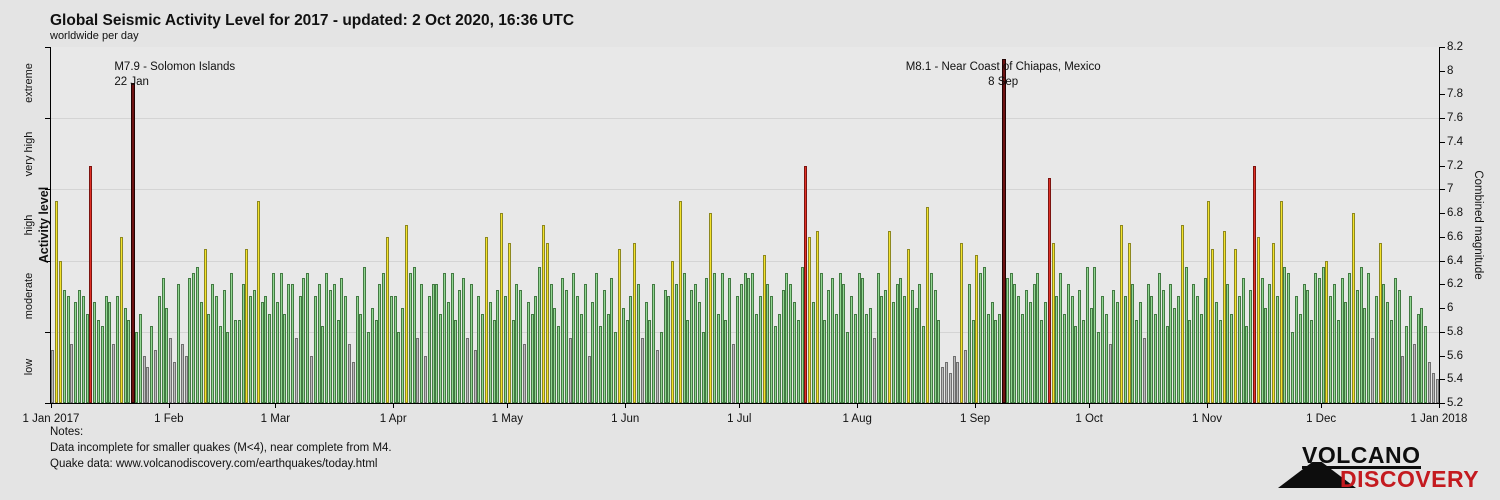  What do you see at coordinates (48, 403) in the screenshot?
I see `left-axis-tick` at bounding box center [48, 403].